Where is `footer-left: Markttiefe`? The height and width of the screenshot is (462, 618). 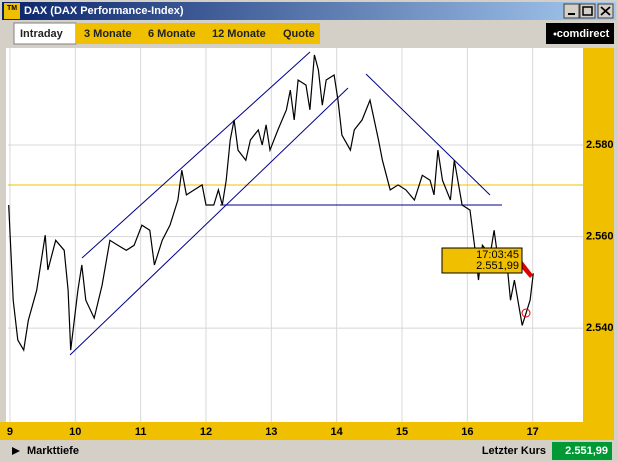
footer-left: Markttiefe is located at coordinates (53, 451).